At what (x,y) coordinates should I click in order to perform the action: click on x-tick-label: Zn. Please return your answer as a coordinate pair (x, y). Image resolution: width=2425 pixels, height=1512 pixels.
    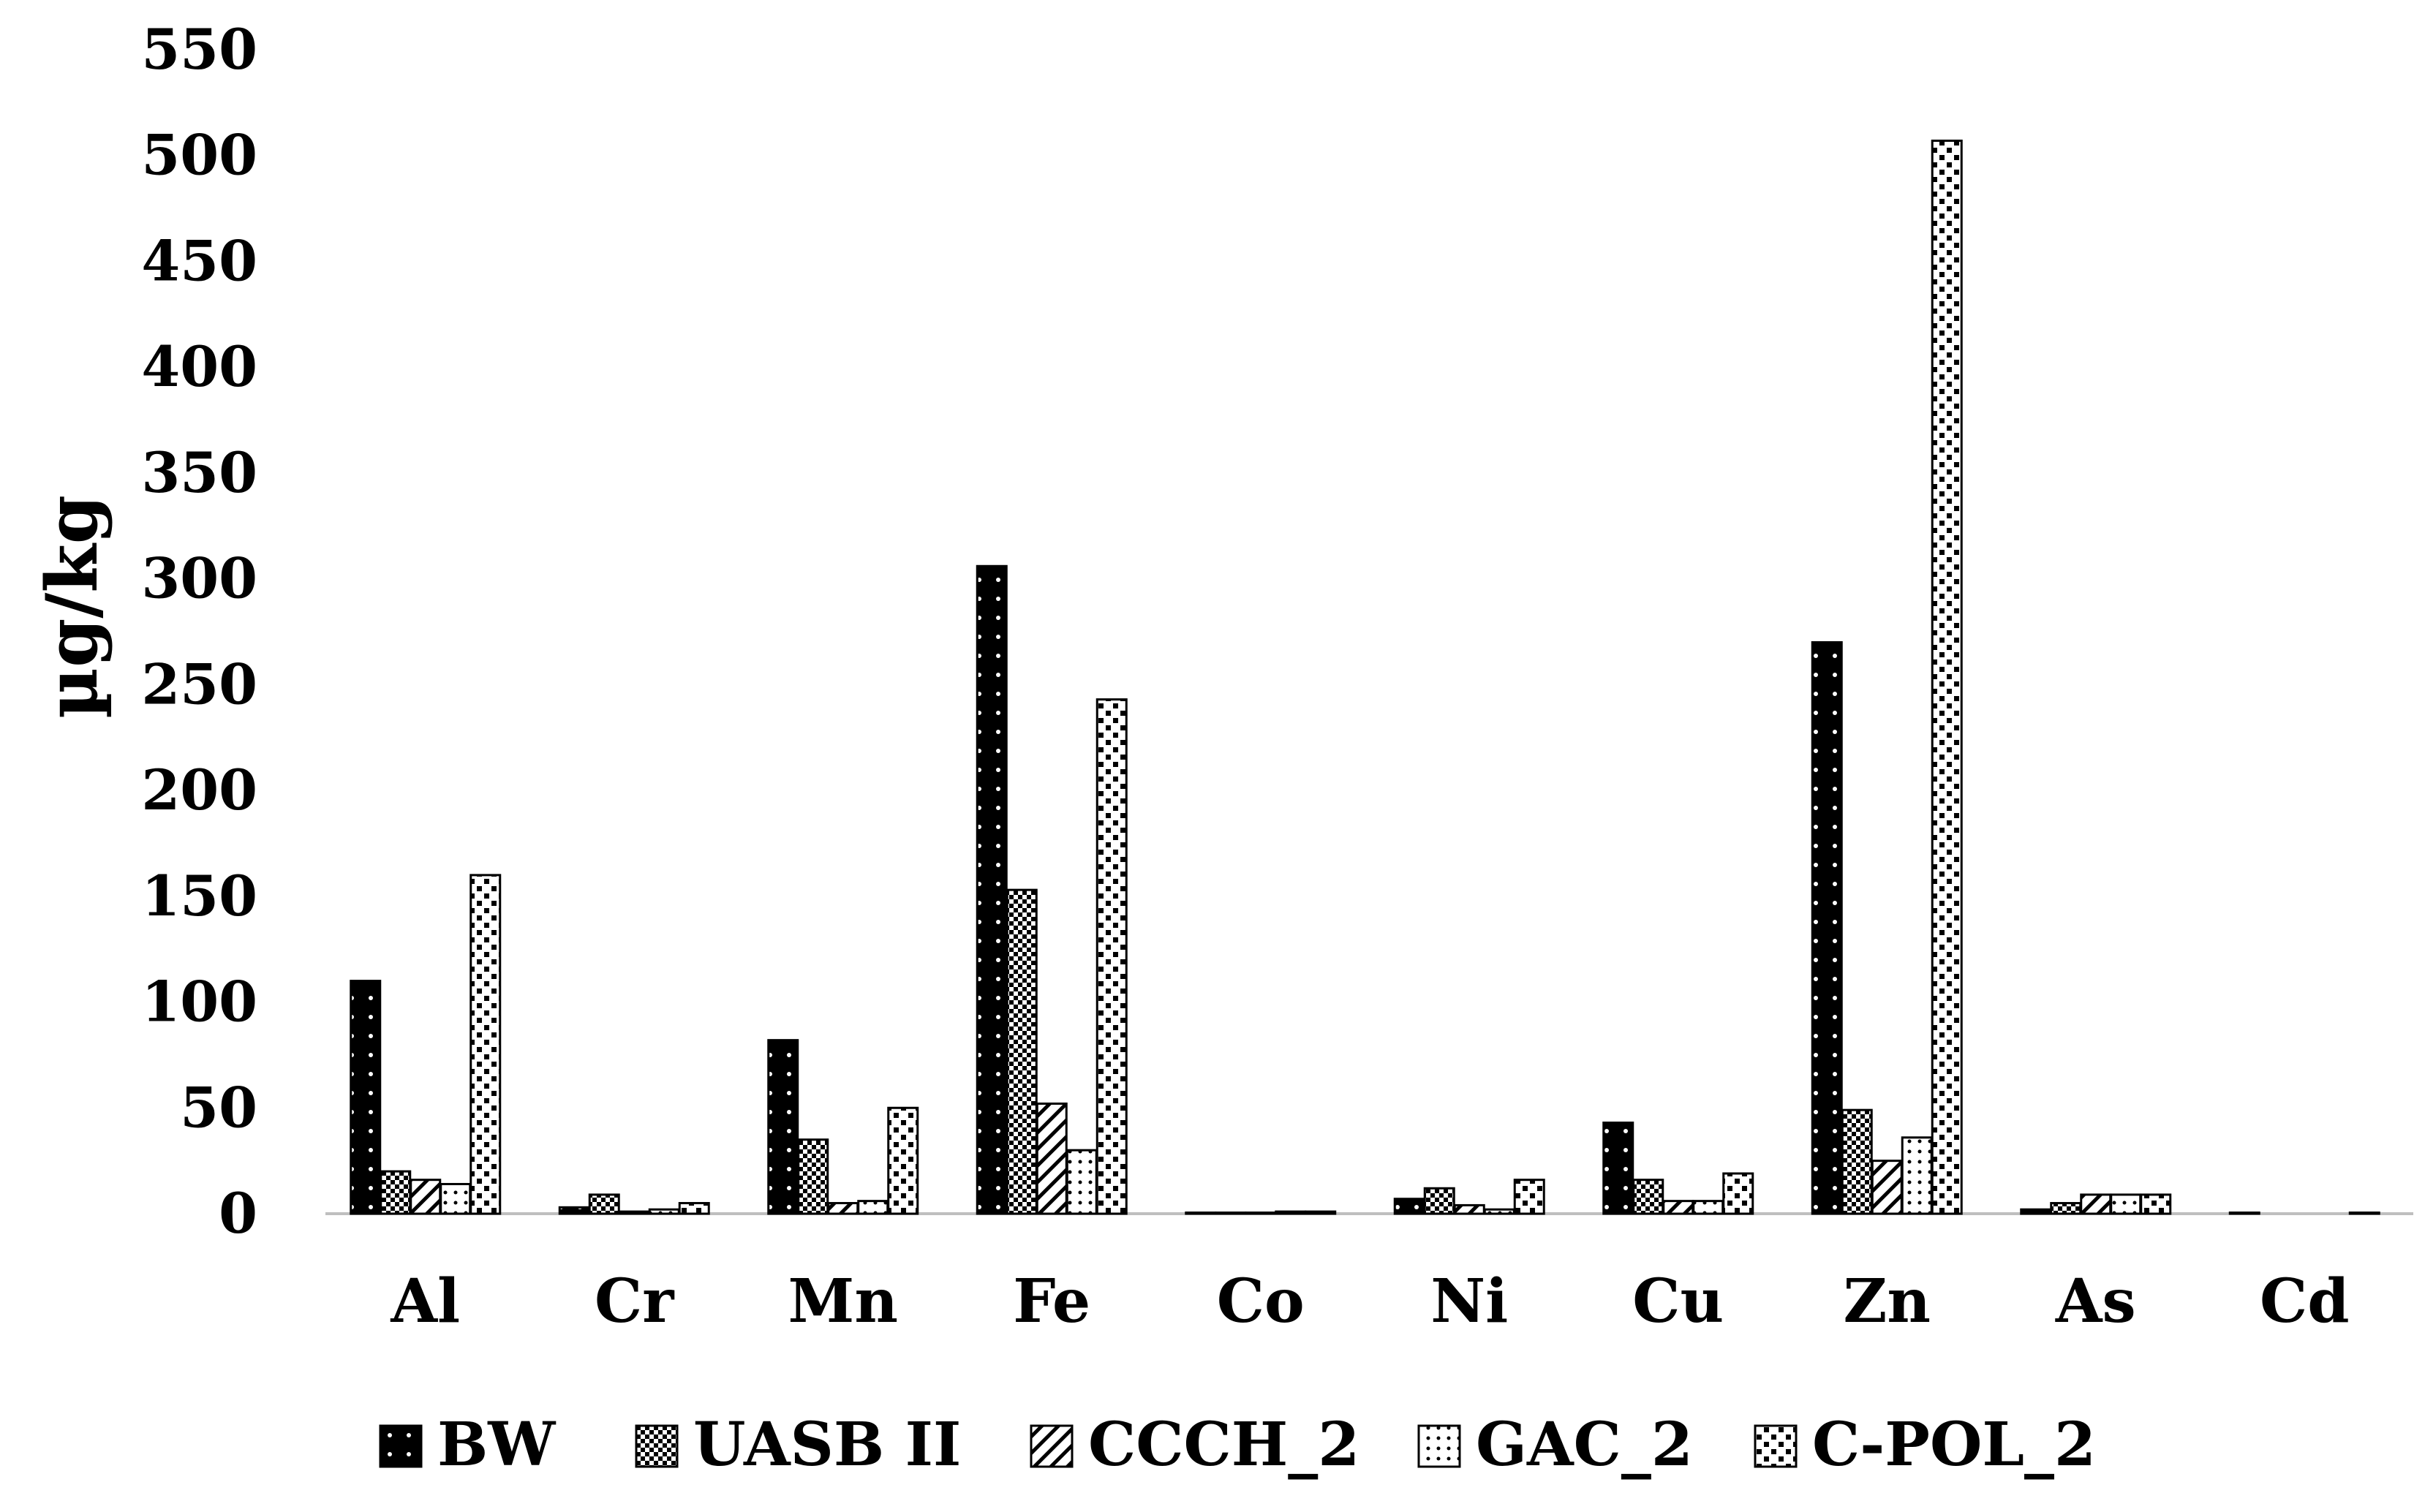
    Looking at the image, I should click on (1887, 1301).